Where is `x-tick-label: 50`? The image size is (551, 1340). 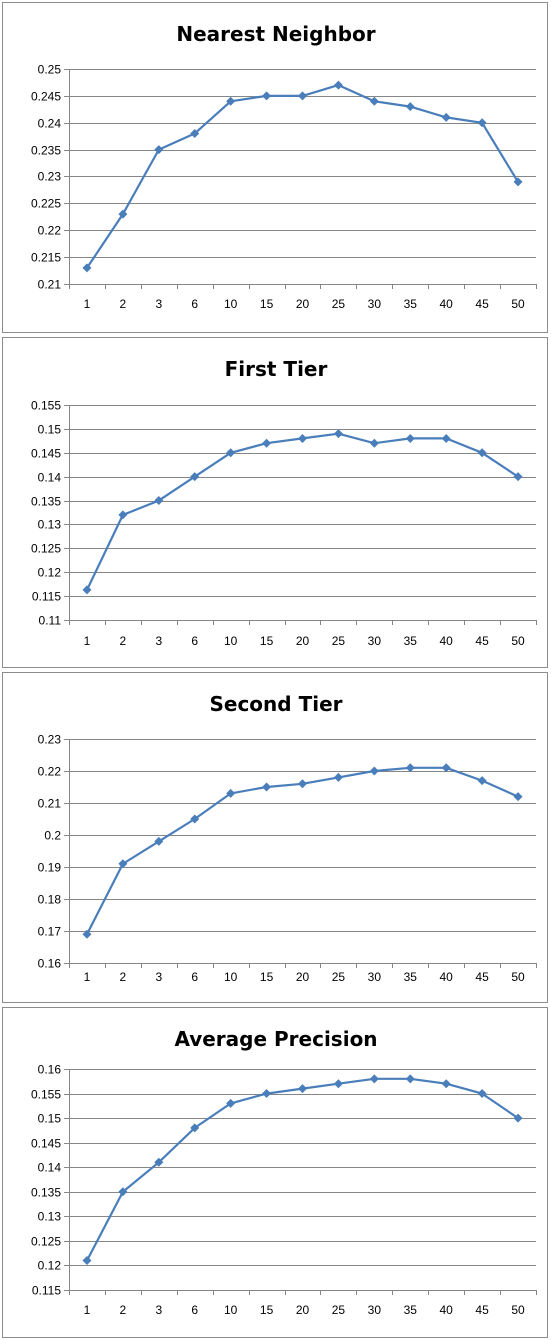 x-tick-label: 50 is located at coordinates (518, 641).